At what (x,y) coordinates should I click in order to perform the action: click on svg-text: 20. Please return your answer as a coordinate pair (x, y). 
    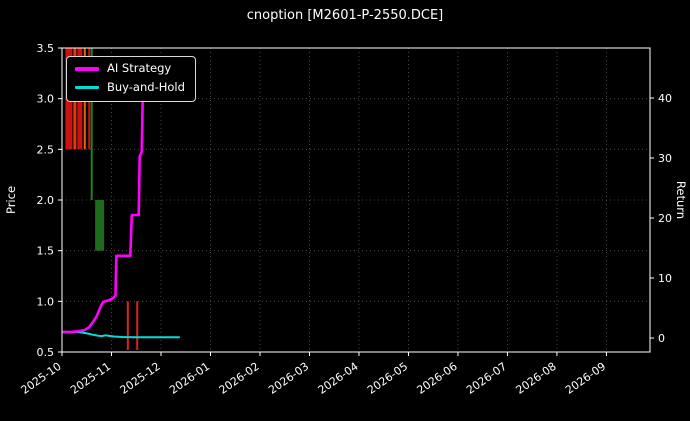
    Looking at the image, I should click on (665, 218).